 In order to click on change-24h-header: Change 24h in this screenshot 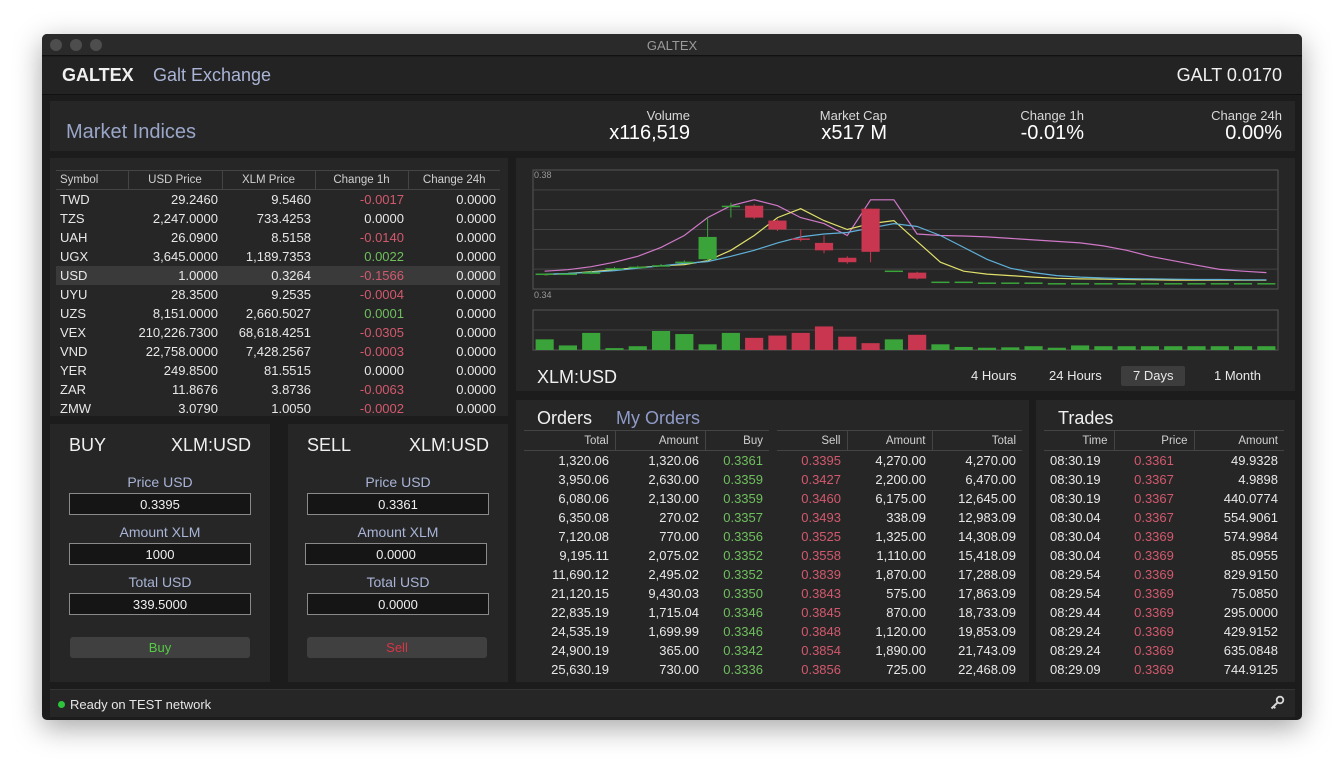, I will do `click(454, 180)`.